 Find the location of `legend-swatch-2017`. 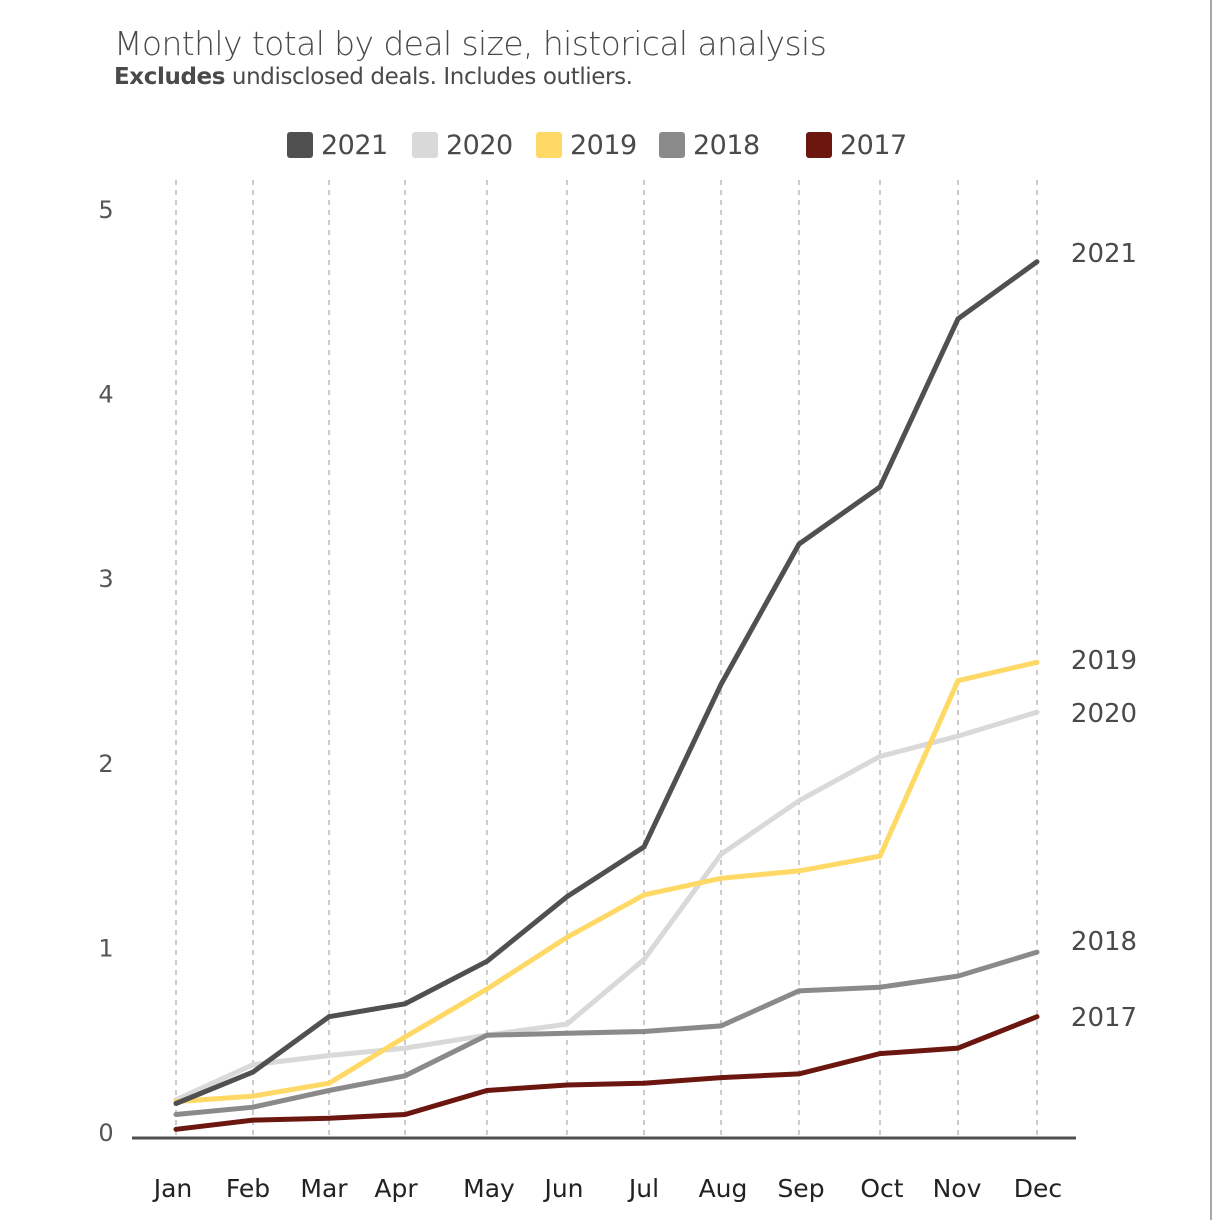

legend-swatch-2017 is located at coordinates (819, 145).